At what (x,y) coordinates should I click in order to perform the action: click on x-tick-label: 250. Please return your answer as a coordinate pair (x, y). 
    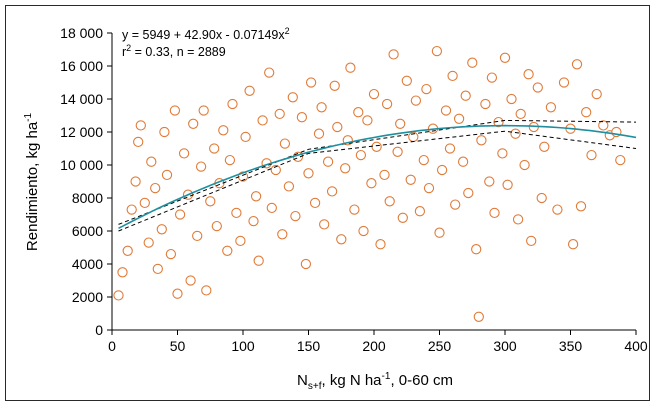
    Looking at the image, I should click on (440, 346).